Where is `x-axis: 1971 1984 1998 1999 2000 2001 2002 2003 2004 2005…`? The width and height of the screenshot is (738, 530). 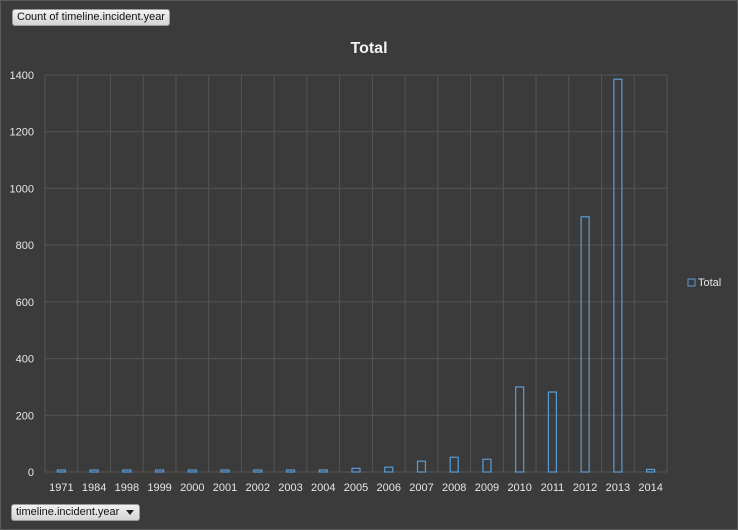 x-axis: 1971 1984 1998 1999 2000 2001 2002 2003 2004 2005… is located at coordinates (356, 488).